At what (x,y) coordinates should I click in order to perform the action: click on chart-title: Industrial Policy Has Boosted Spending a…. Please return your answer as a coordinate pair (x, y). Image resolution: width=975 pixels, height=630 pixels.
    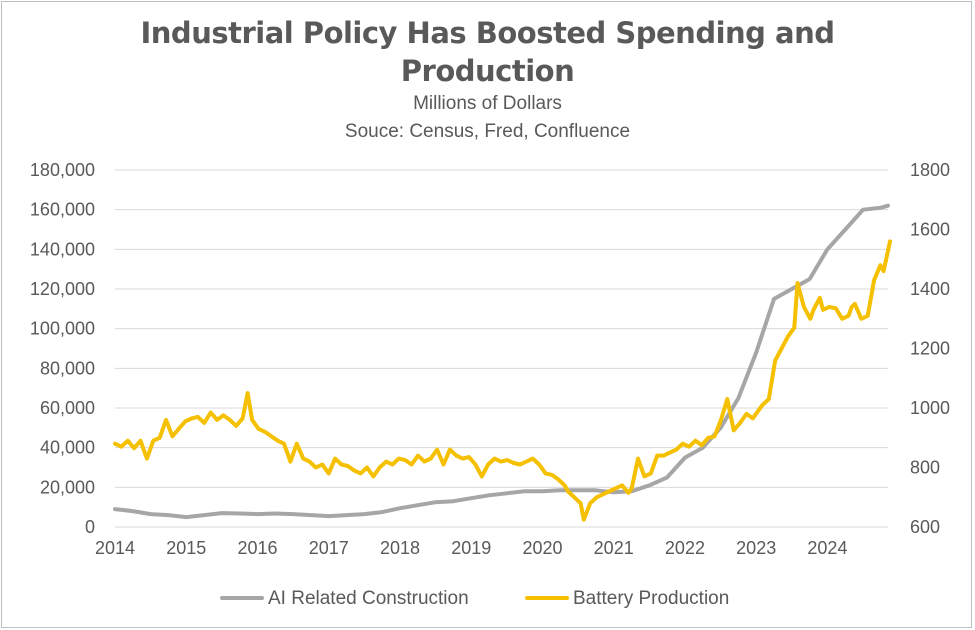
    Looking at the image, I should click on (487, 52).